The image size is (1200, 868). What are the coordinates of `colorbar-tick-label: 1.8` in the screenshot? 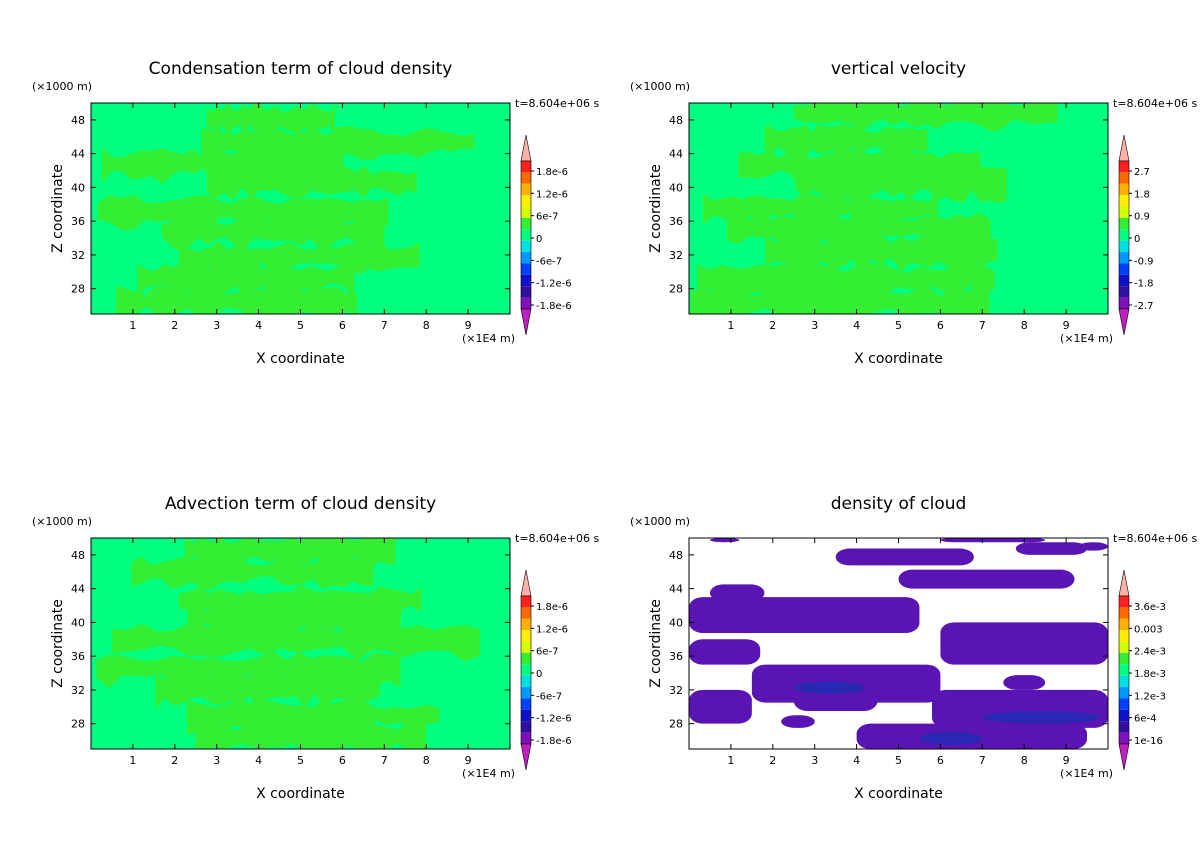 It's located at (1142, 194).